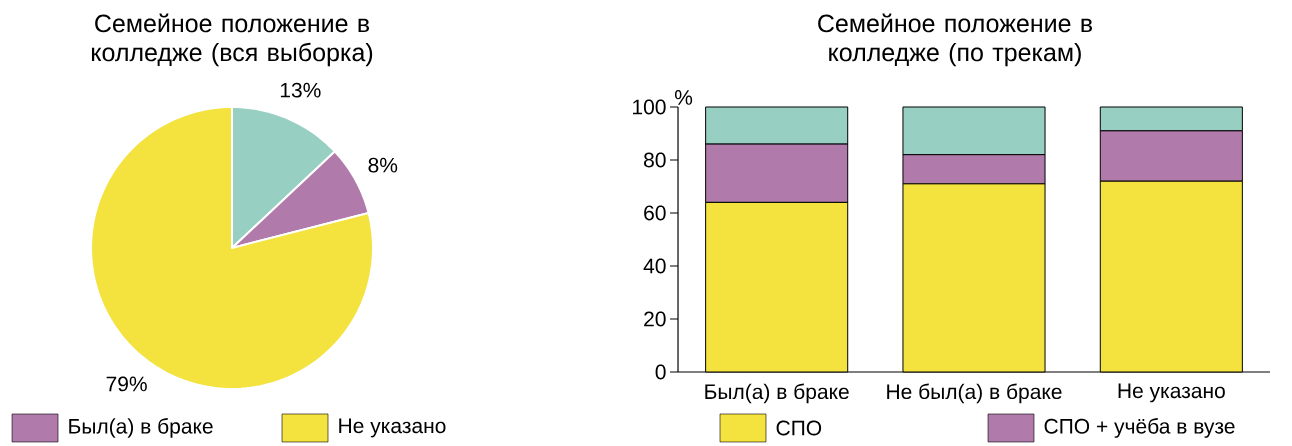 This screenshot has width=1292, height=446. Describe the element at coordinates (655, 160) in the screenshot. I see `y-tick-label: 80` at that location.